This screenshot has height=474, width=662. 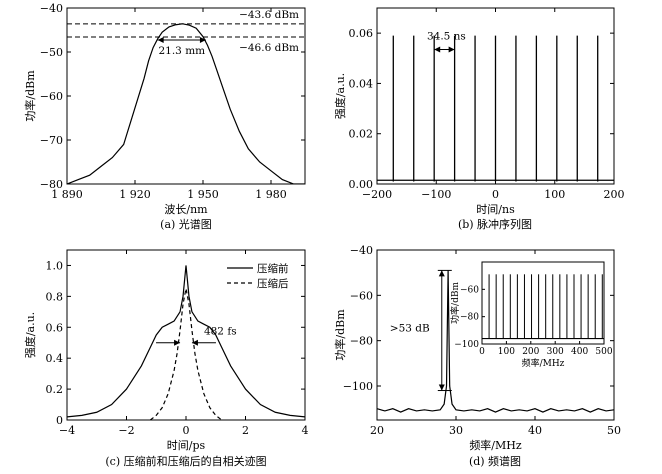 What do you see at coordinates (554, 194) in the screenshot?
I see `chart-b-xtick-label: 100` at bounding box center [554, 194].